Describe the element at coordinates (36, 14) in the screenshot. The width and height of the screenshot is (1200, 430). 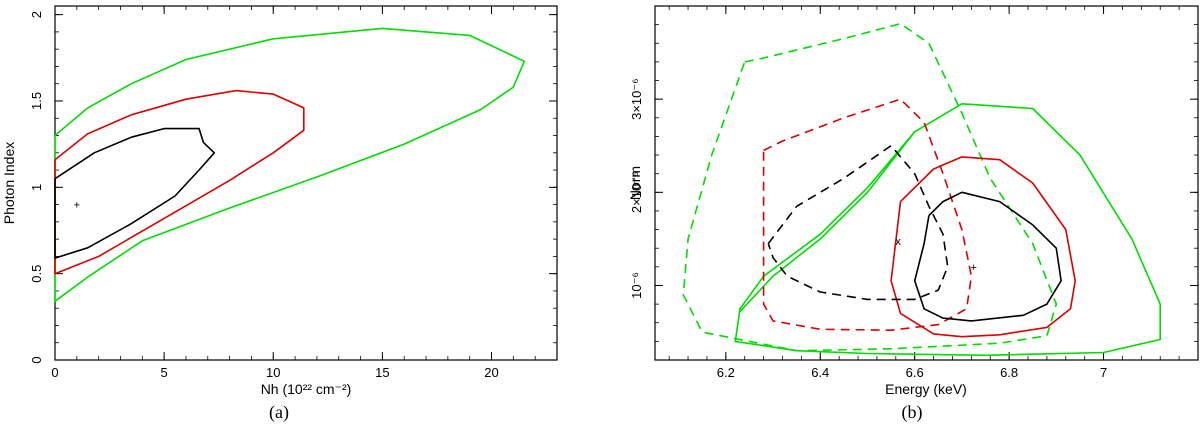
I see `pa-y-tick-label: 2` at that location.